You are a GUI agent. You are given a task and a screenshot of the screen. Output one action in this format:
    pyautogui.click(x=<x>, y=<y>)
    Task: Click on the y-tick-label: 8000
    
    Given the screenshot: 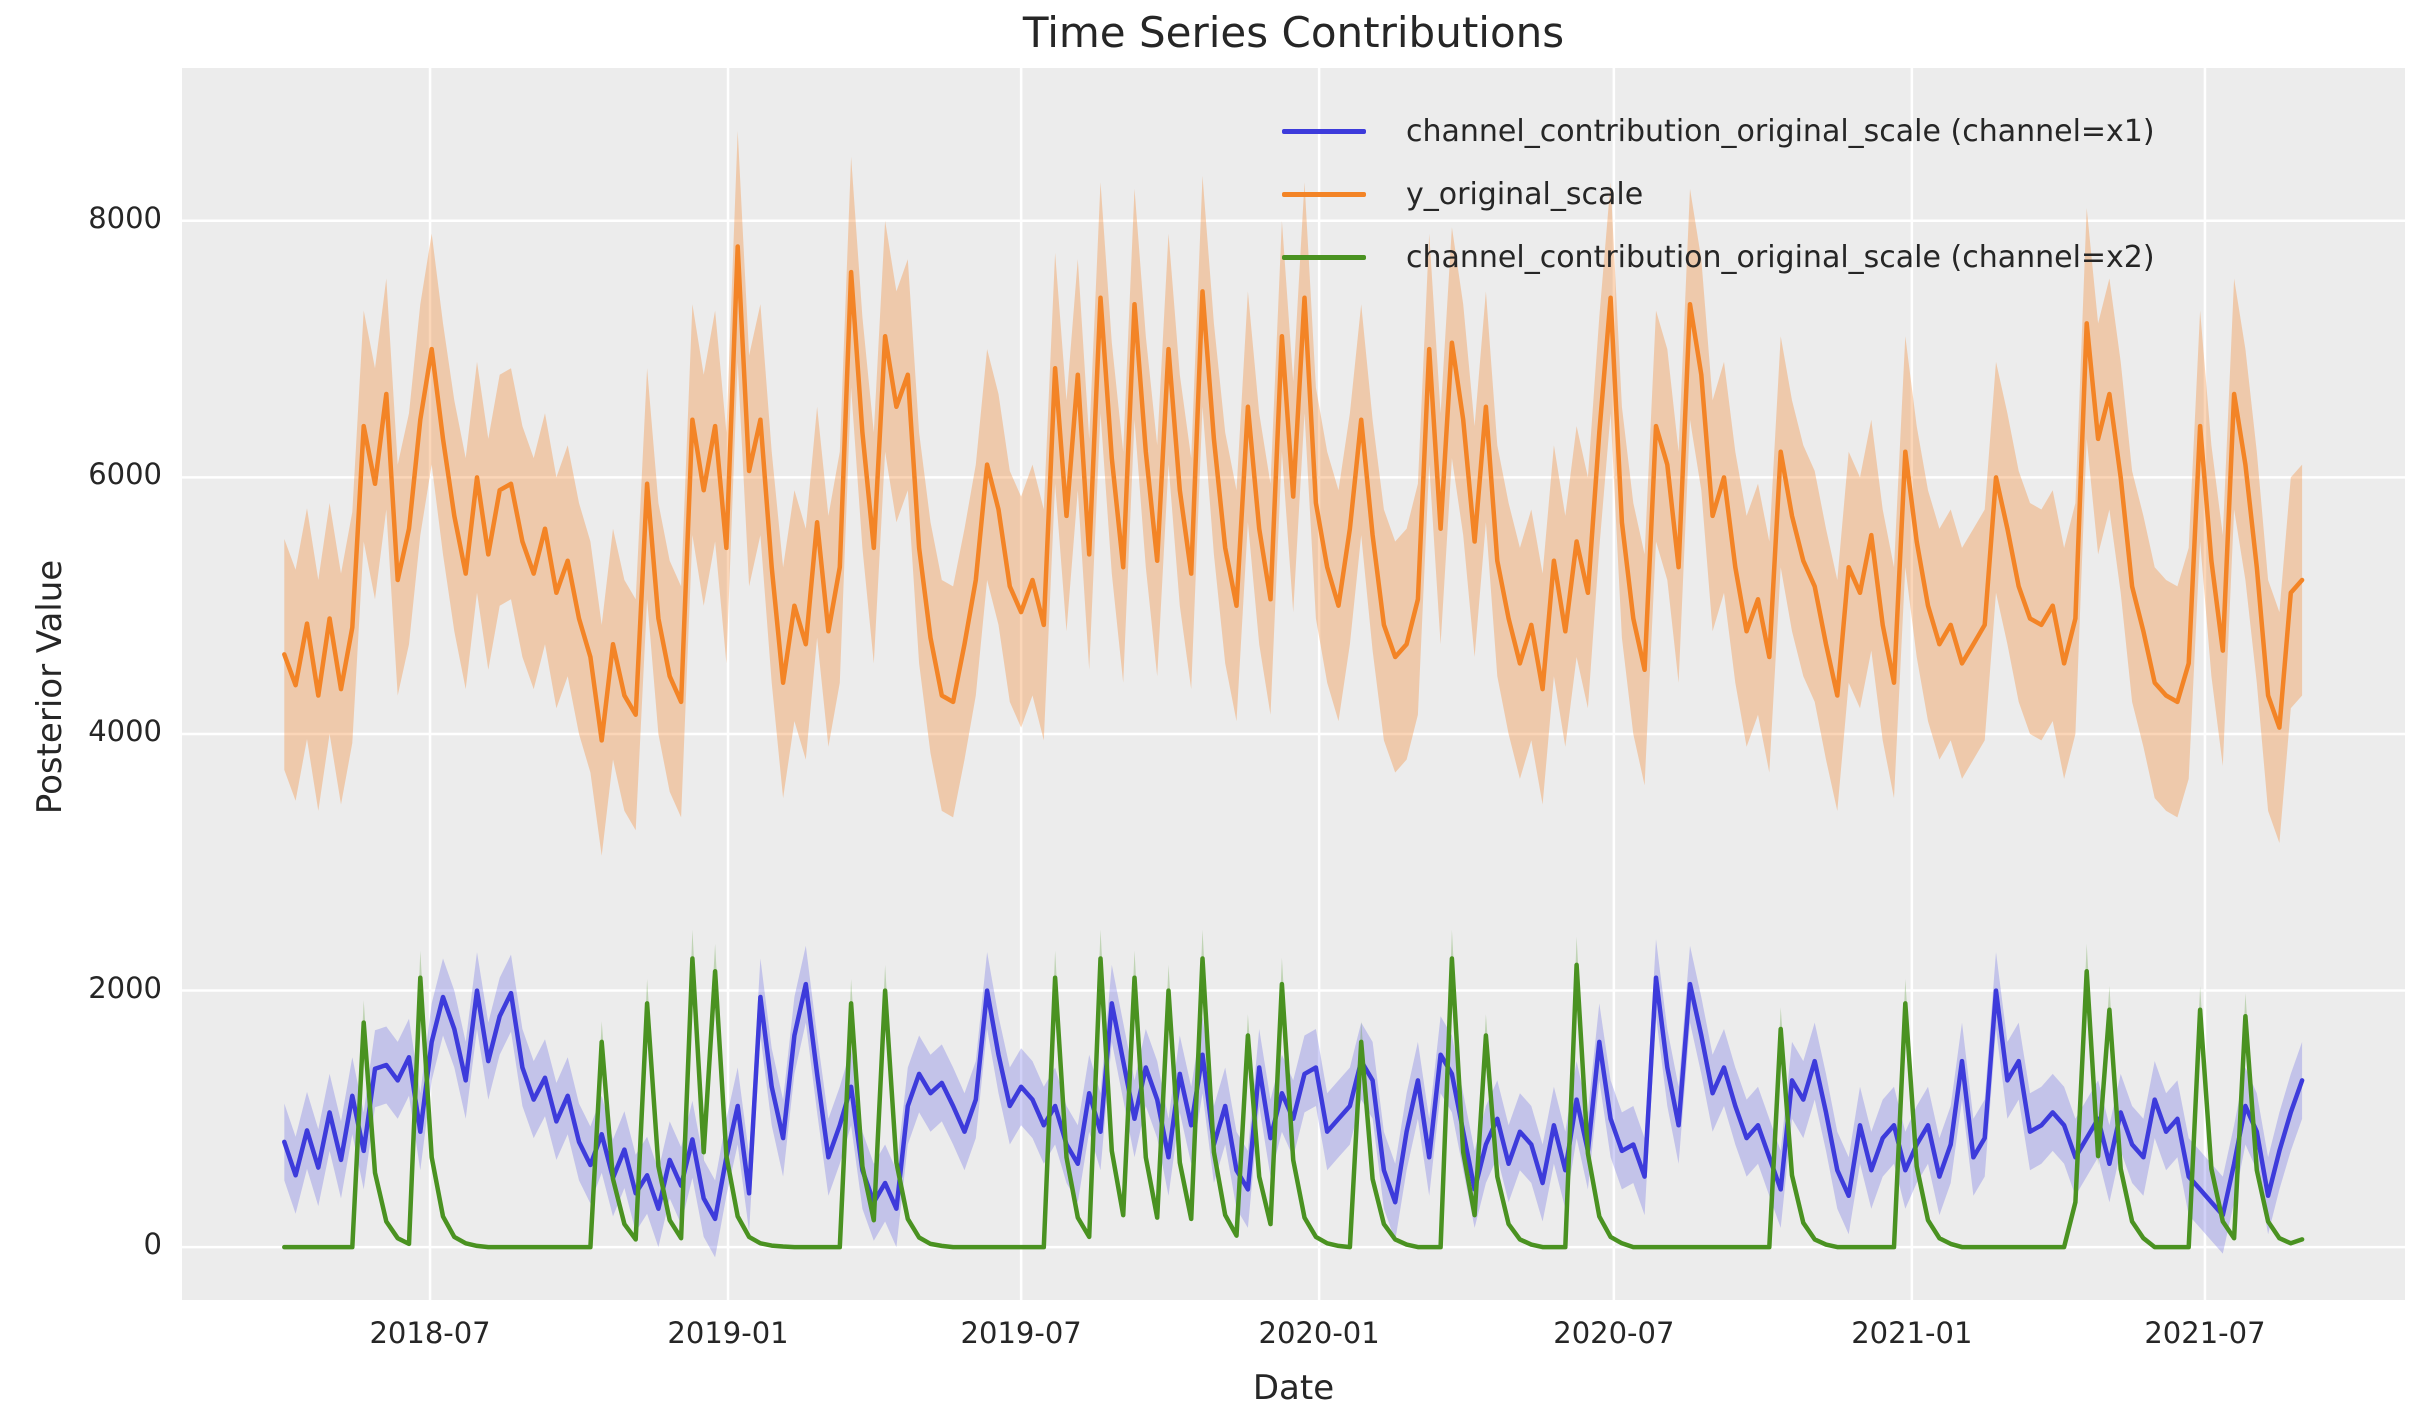 What is the action you would take?
    pyautogui.click(x=125, y=217)
    